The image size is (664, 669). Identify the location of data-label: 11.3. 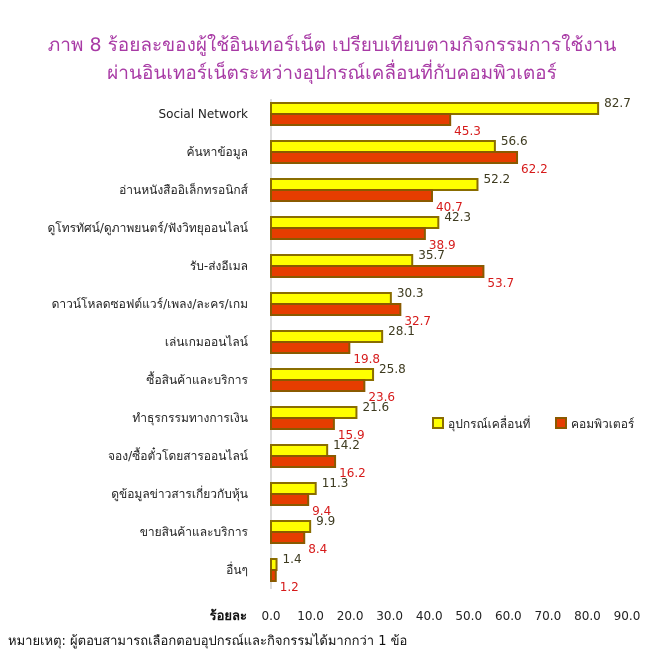
(335, 483).